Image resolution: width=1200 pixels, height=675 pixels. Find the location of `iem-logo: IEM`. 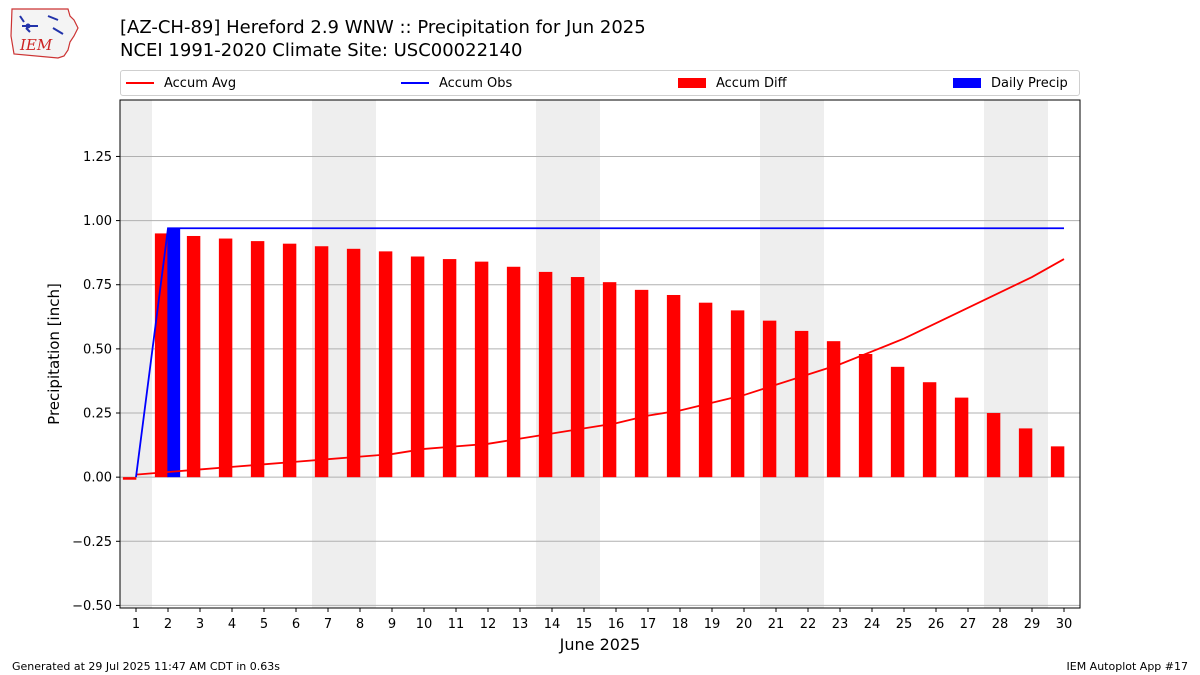

iem-logo: IEM is located at coordinates (44, 35).